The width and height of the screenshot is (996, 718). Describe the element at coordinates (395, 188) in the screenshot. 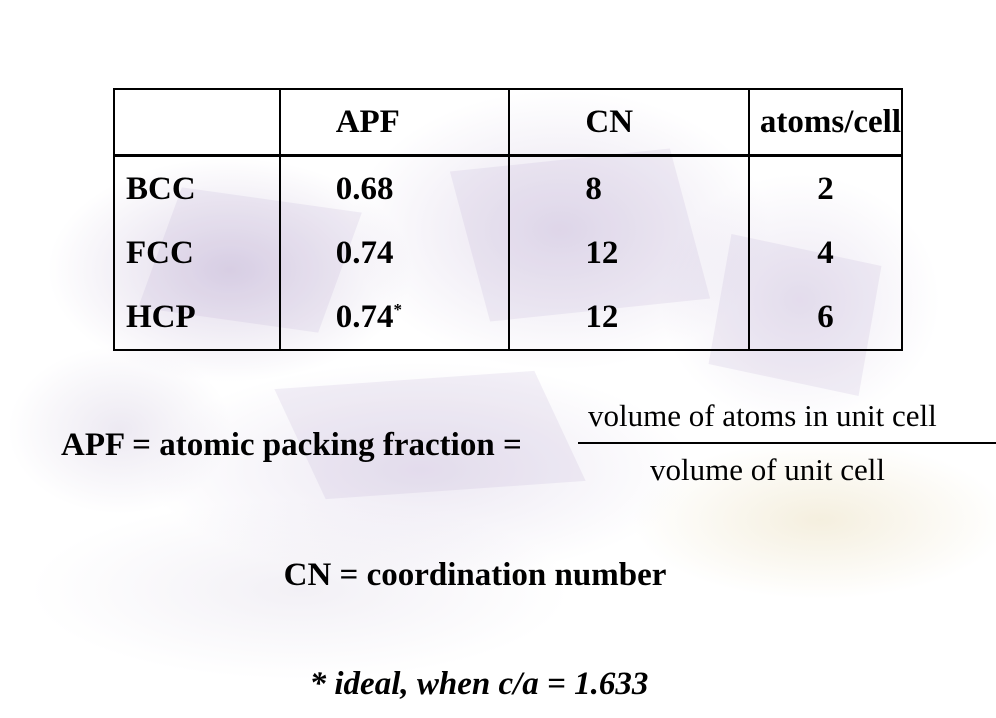

I see `apf-cell: 0.68` at that location.